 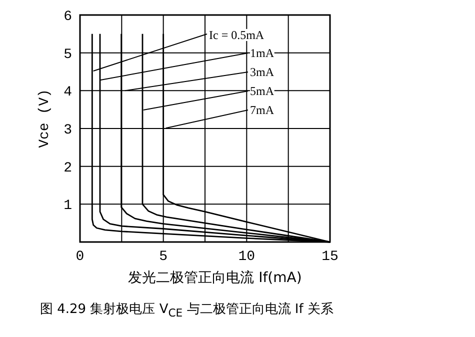 I want to click on annotation: 5mA, so click(x=262, y=91).